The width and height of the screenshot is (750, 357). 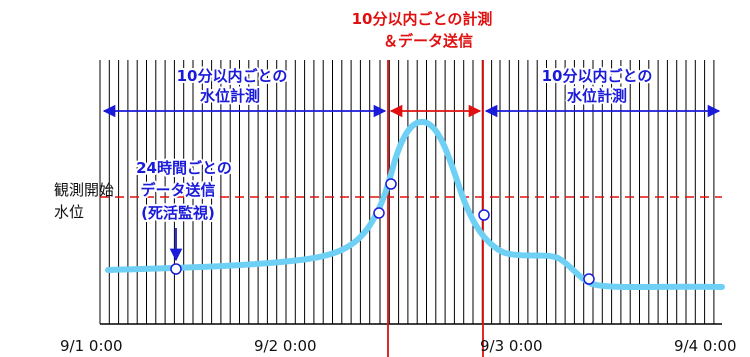 I want to click on left-interval-label-line1: 10分以内ごとの, so click(x=232, y=76).